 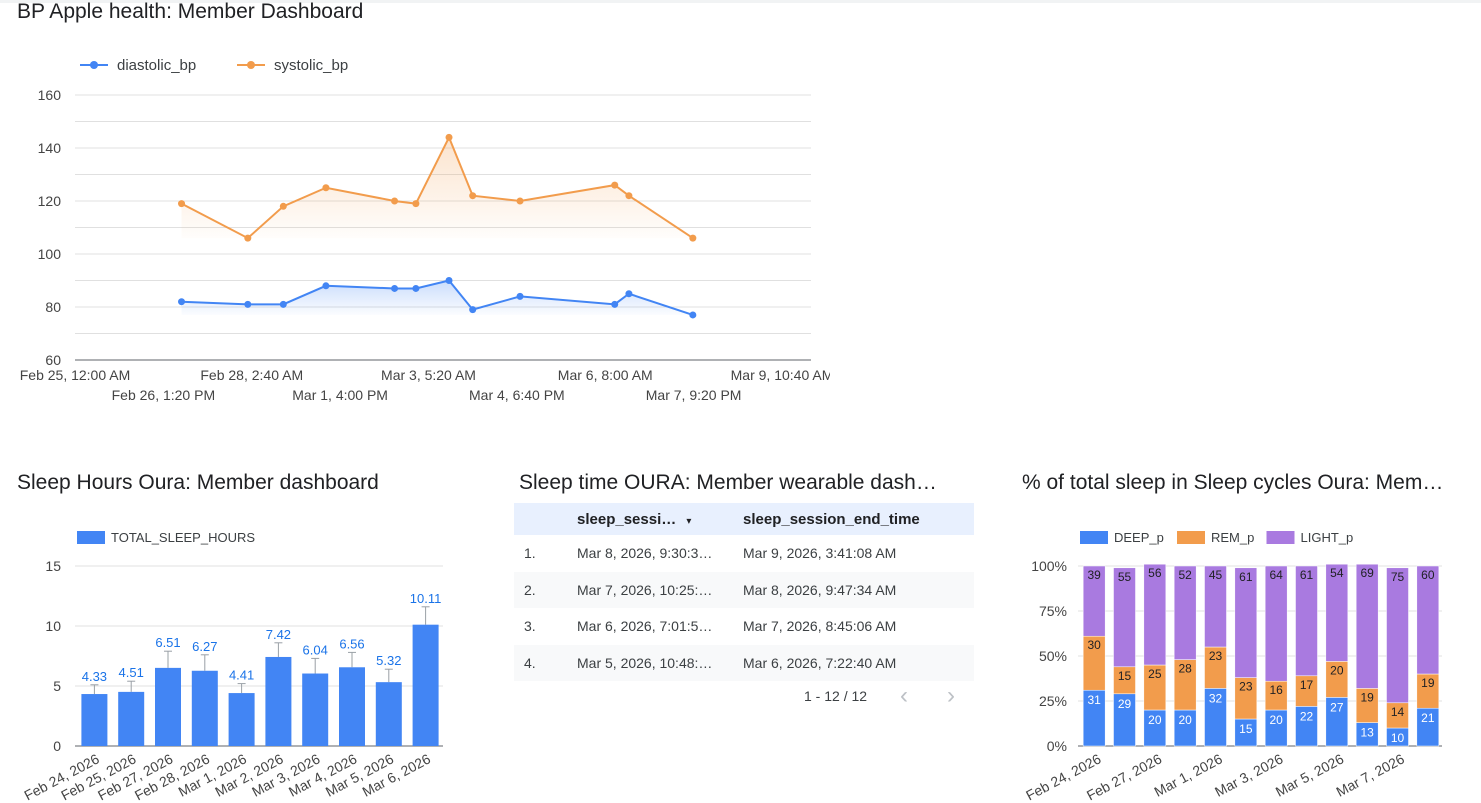 What do you see at coordinates (1428, 718) in the screenshot?
I see `segment-label: 21` at bounding box center [1428, 718].